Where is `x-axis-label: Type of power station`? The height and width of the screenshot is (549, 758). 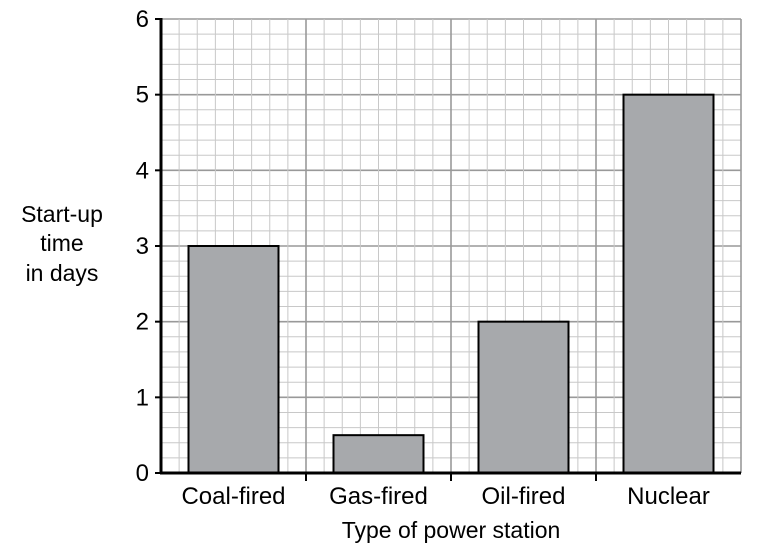 x-axis-label: Type of power station is located at coordinates (451, 530).